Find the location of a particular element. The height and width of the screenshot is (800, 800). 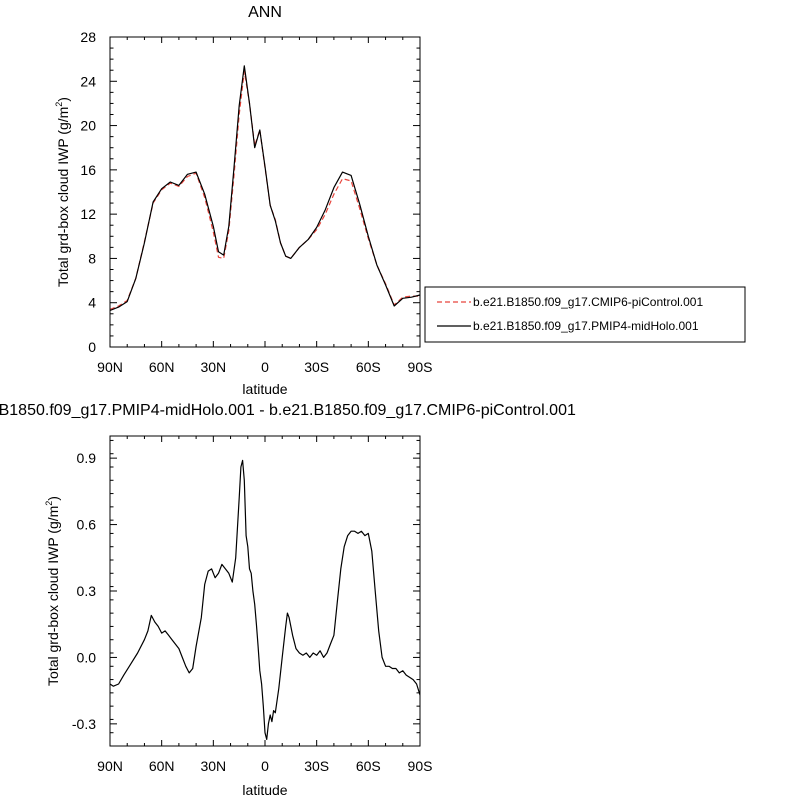

bottom-y-axis-label: Total grd-box cloud IWP (g/m2) is located at coordinates (52, 591).